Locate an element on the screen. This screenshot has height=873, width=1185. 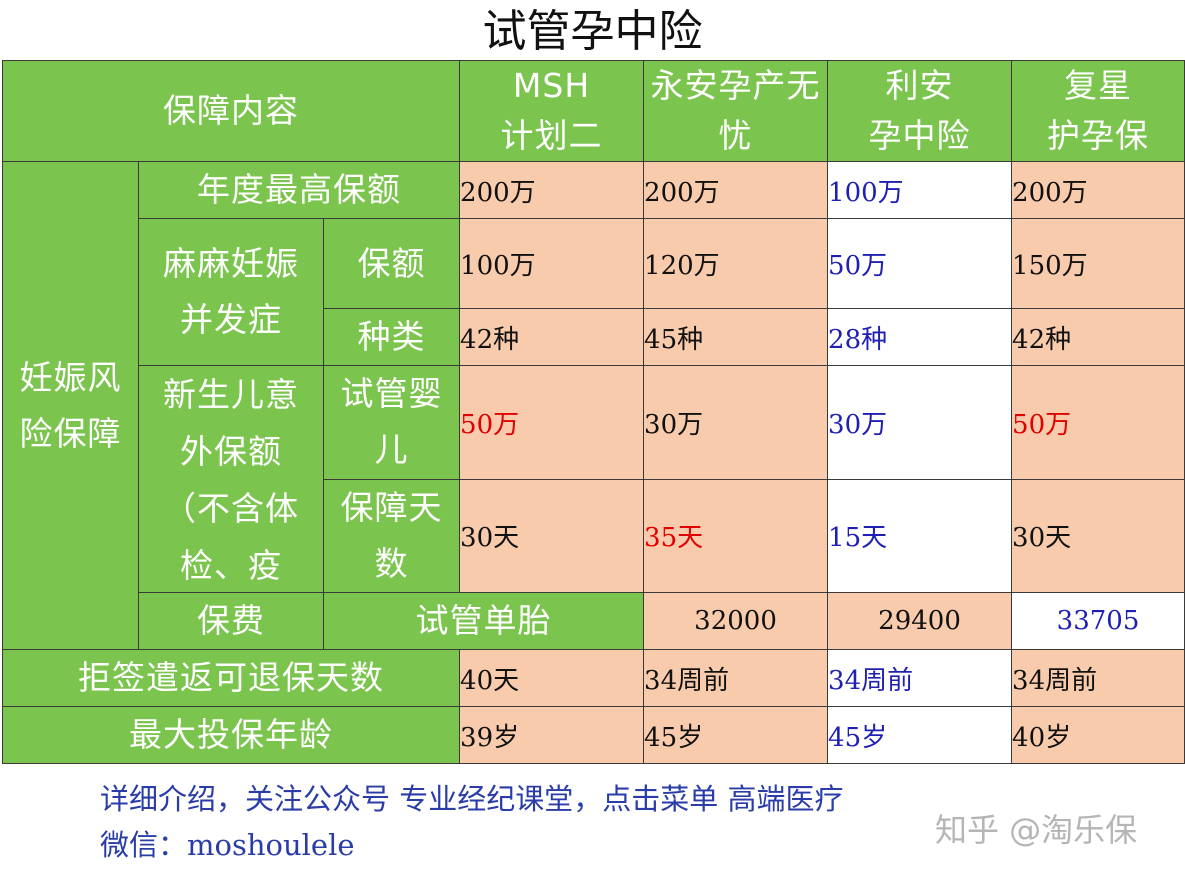
row-label-line1: 试管婴 is located at coordinates (391, 394).